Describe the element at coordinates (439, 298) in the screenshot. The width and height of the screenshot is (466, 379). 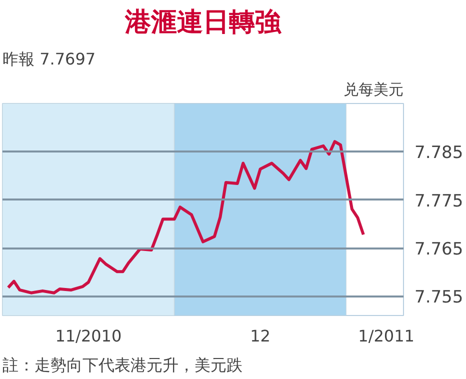
I see `y-tick-label: 7.755` at that location.